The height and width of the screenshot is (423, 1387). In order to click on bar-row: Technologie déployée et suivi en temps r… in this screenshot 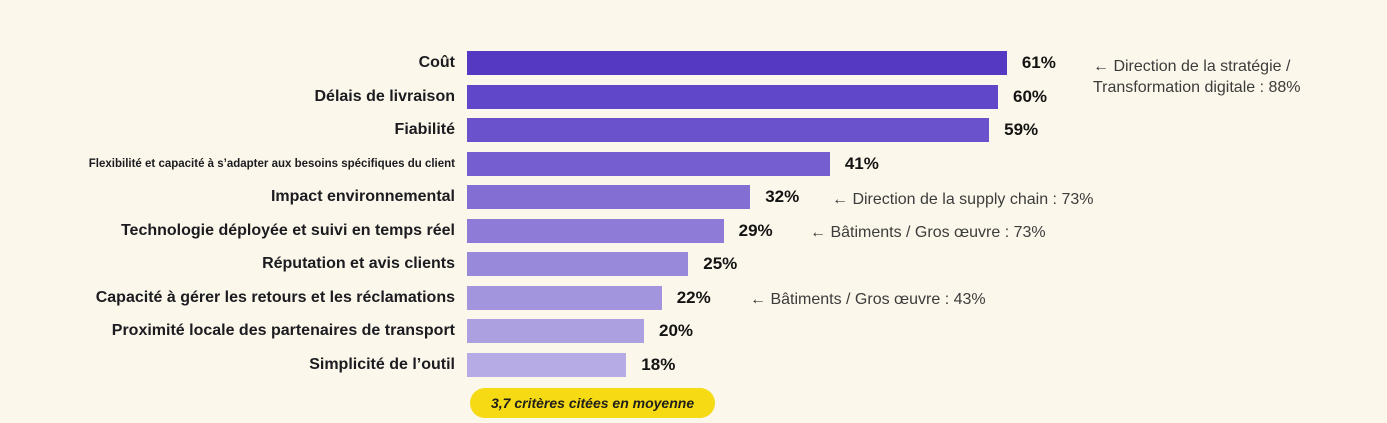, I will do `click(528, 230)`.